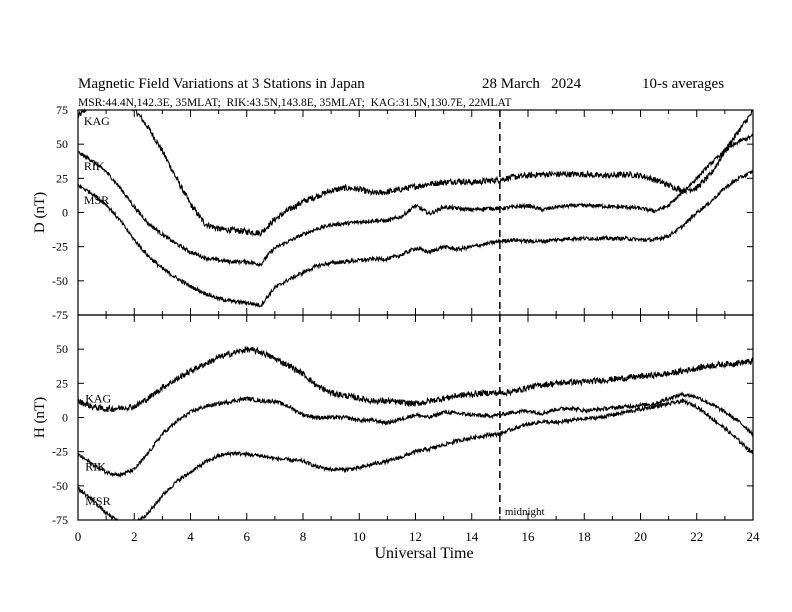 Image resolution: width=792 pixels, height=612 pixels. What do you see at coordinates (62, 383) in the screenshot?
I see `panel-bottom-ytick-label: 25` at bounding box center [62, 383].